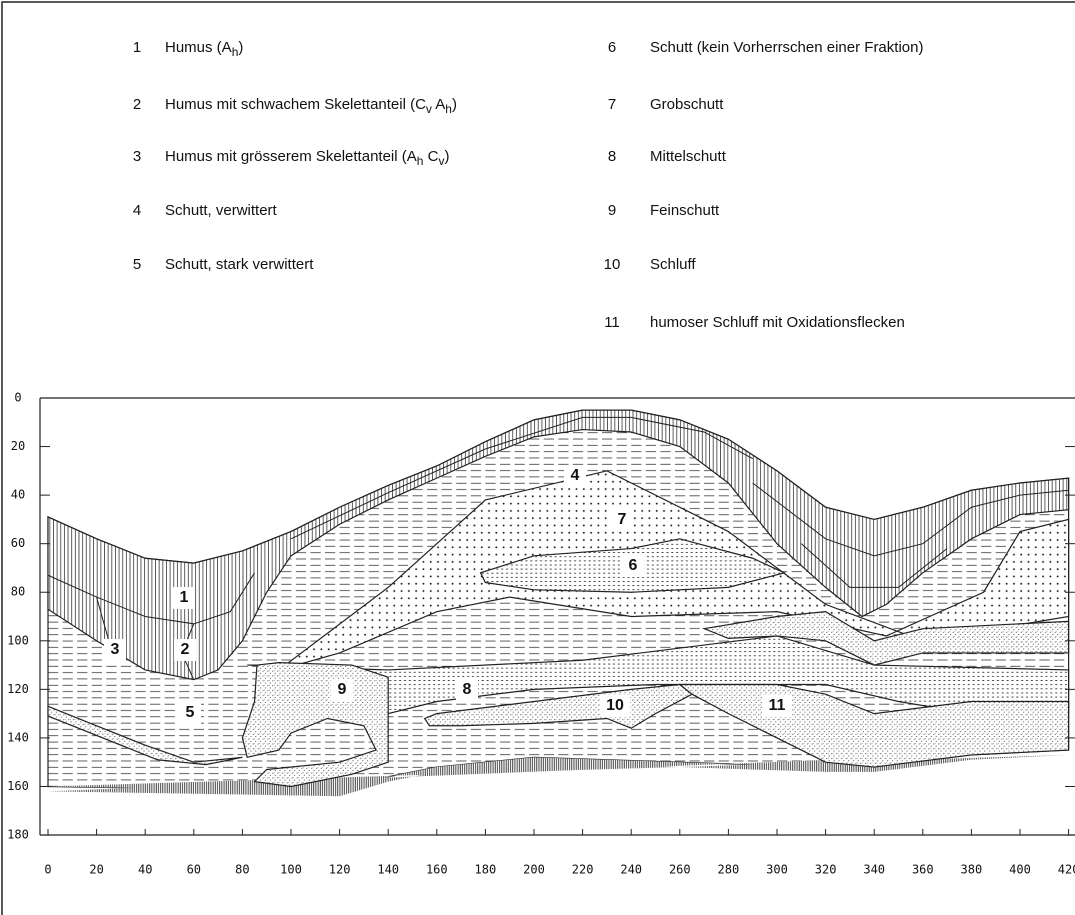 Image resolution: width=1075 pixels, height=915 pixels. I want to click on x-tick-label: 340, so click(874, 870).